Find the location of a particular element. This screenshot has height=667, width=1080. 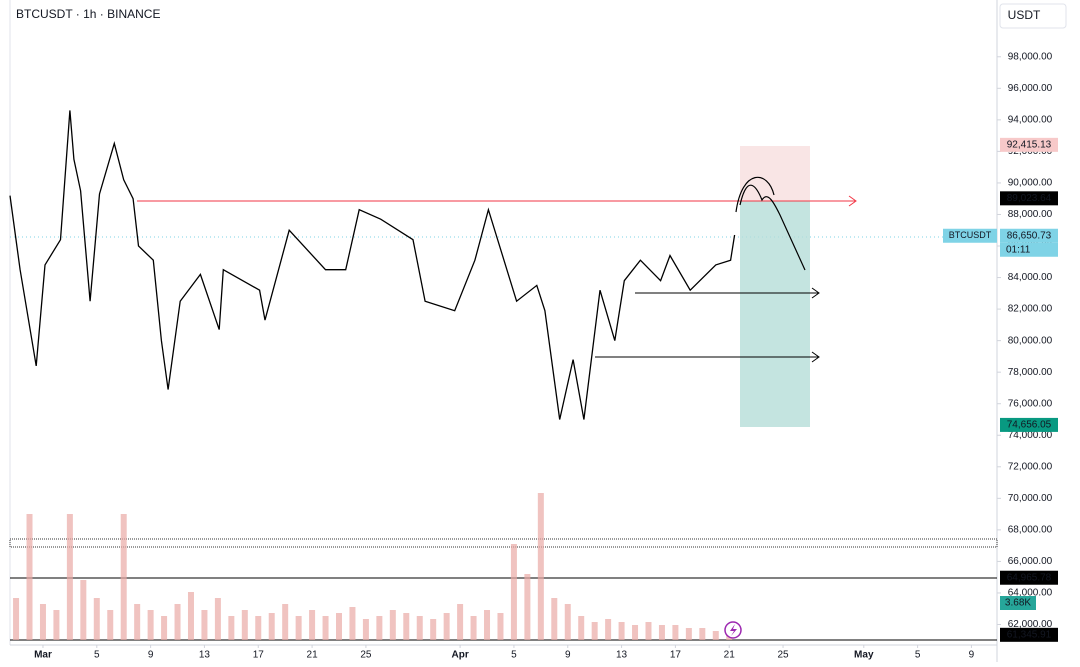

y-tick-label: 66,000.00 is located at coordinates (1030, 561).